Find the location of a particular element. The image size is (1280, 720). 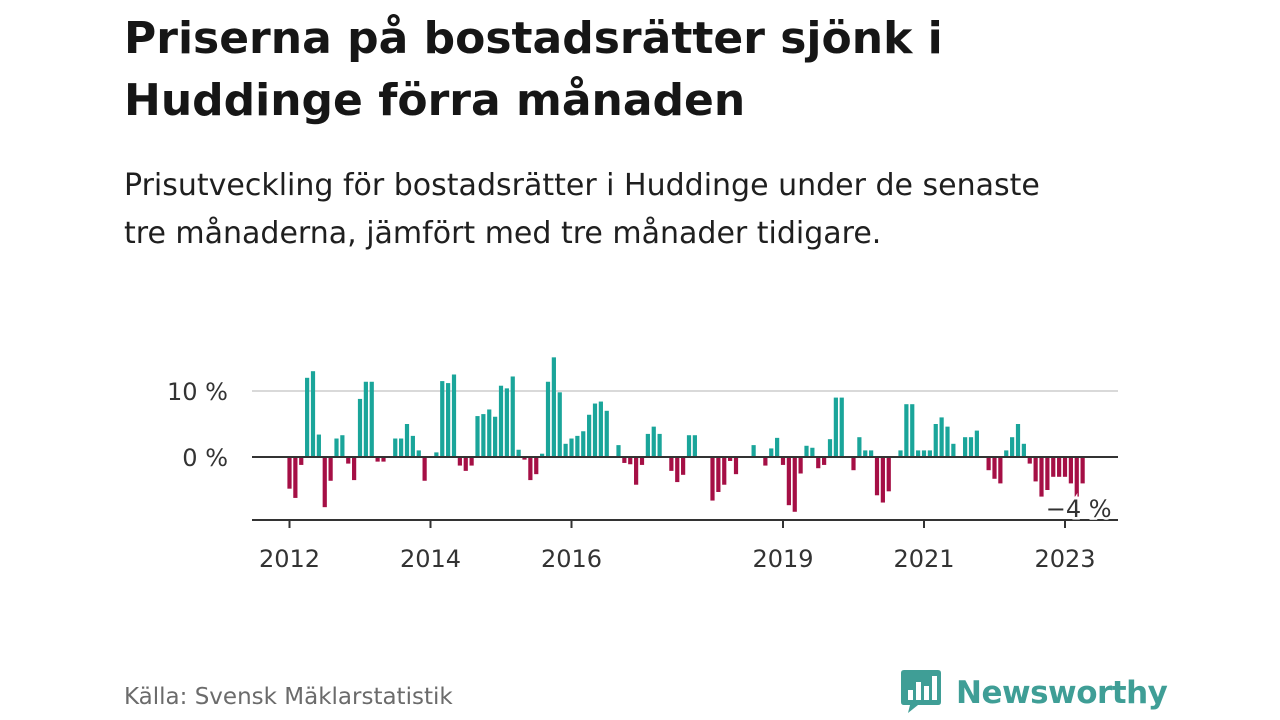

x-tick-label: 2016 is located at coordinates (571, 559).